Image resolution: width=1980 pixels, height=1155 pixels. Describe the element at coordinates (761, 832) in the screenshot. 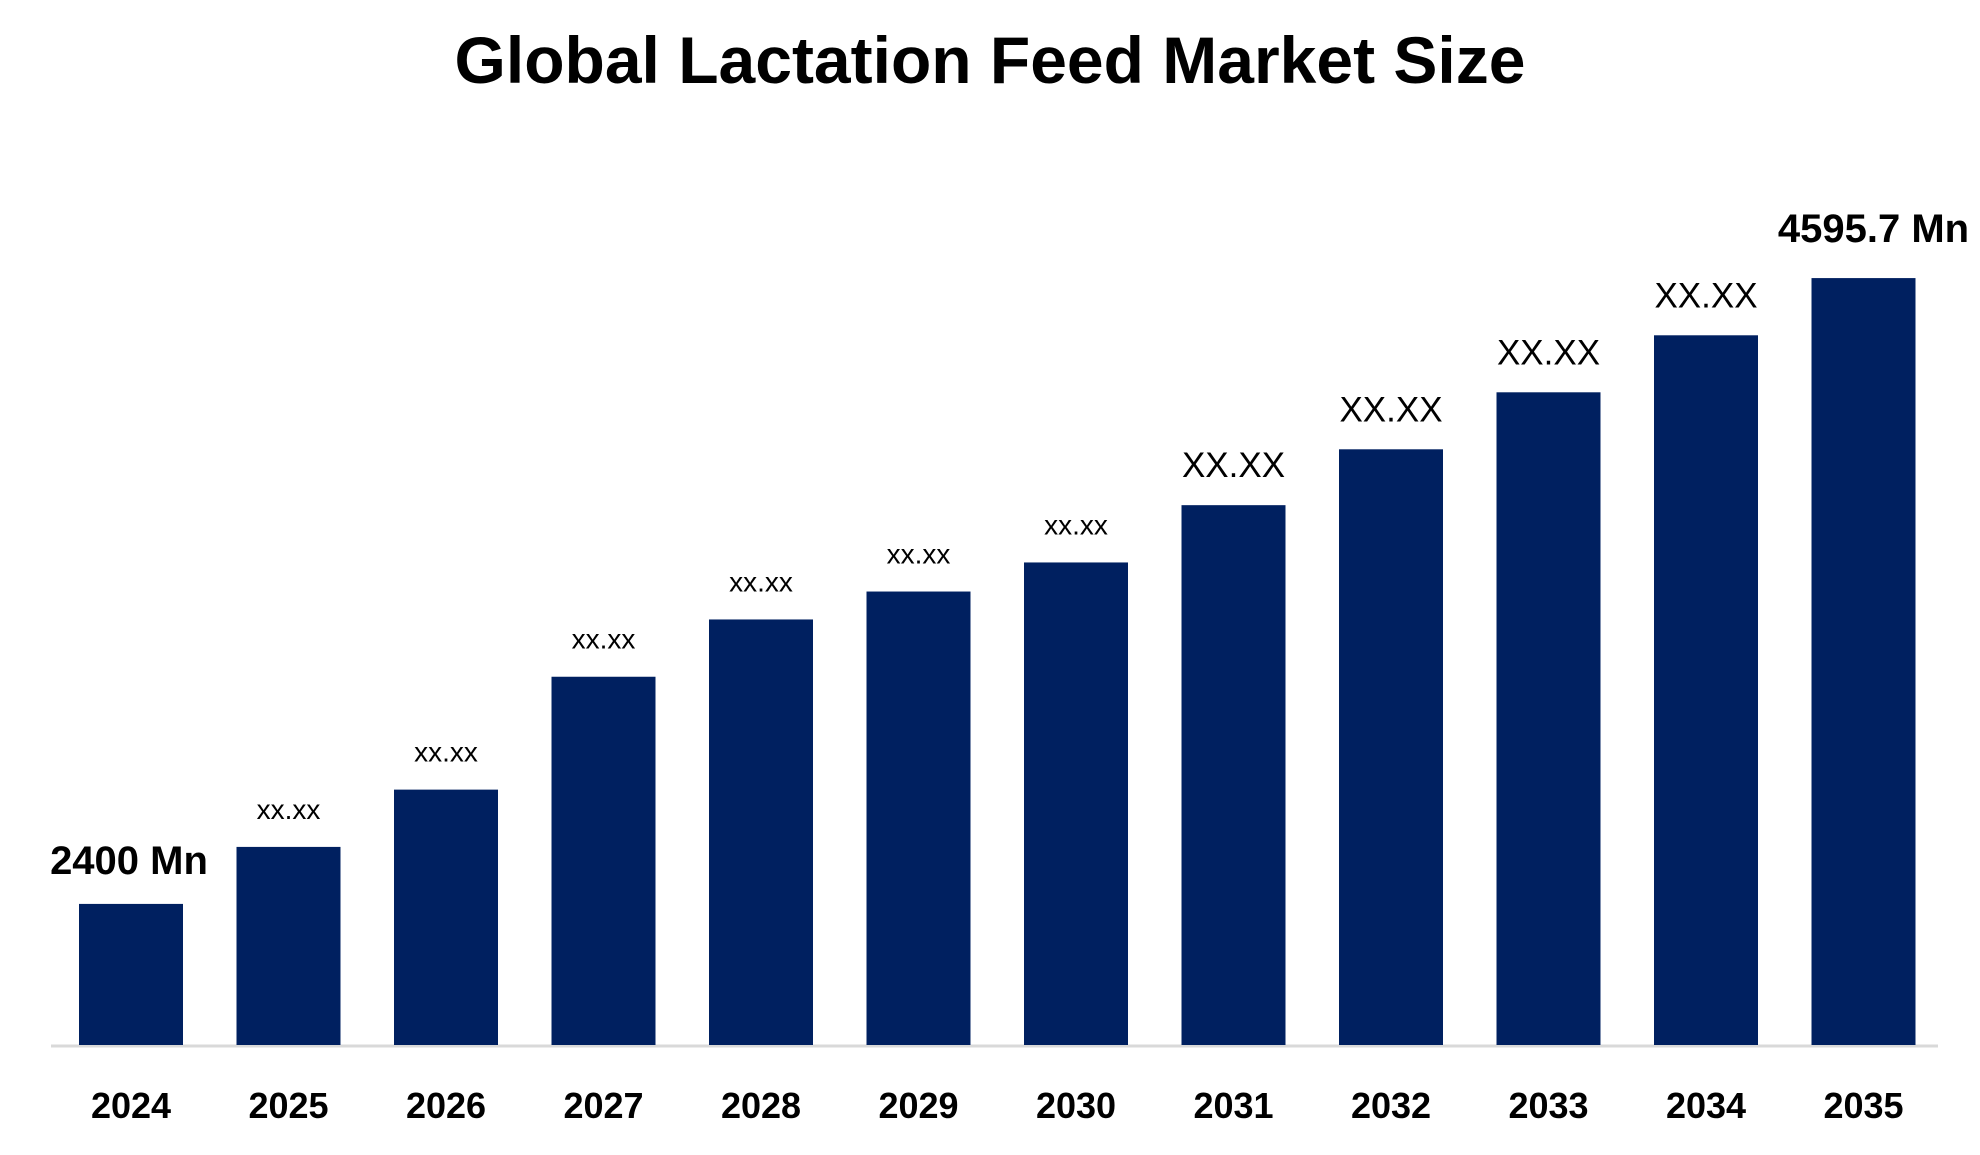

I see `bar-2028` at that location.